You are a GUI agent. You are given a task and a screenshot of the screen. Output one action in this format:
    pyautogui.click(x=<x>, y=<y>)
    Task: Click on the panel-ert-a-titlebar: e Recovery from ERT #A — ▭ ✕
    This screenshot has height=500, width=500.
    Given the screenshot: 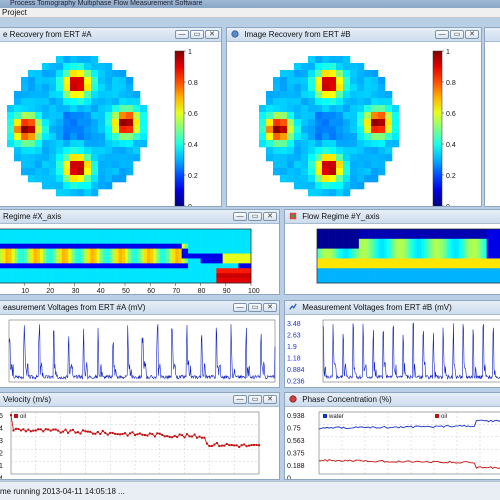 What is the action you would take?
    pyautogui.click(x=110, y=35)
    